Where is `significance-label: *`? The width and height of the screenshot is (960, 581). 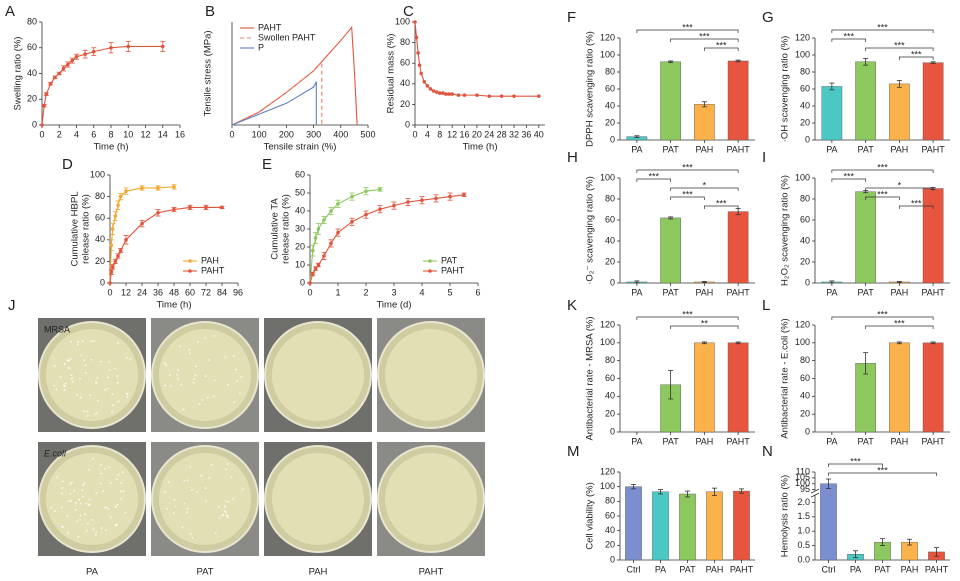
significance-label: * is located at coordinates (705, 185).